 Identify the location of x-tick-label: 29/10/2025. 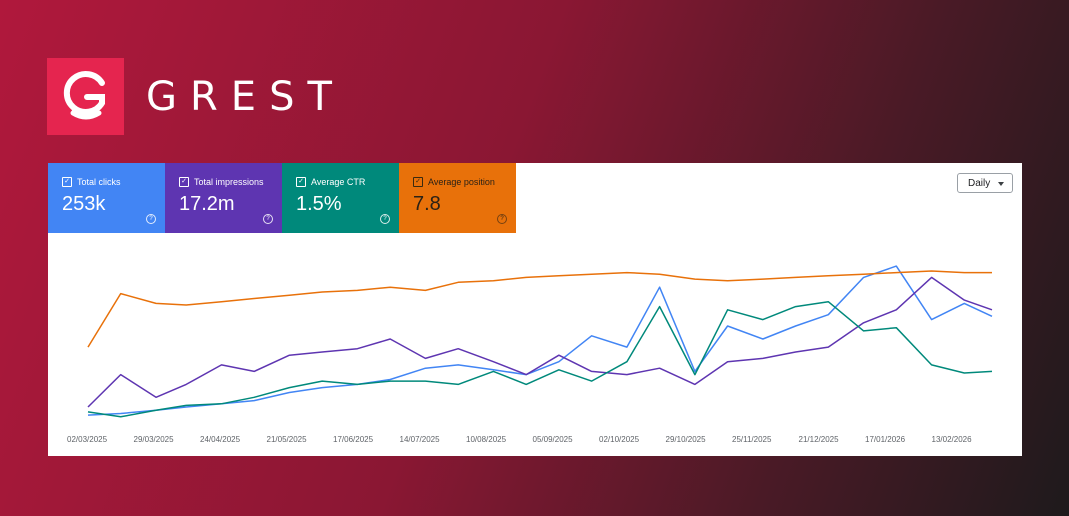
(686, 439).